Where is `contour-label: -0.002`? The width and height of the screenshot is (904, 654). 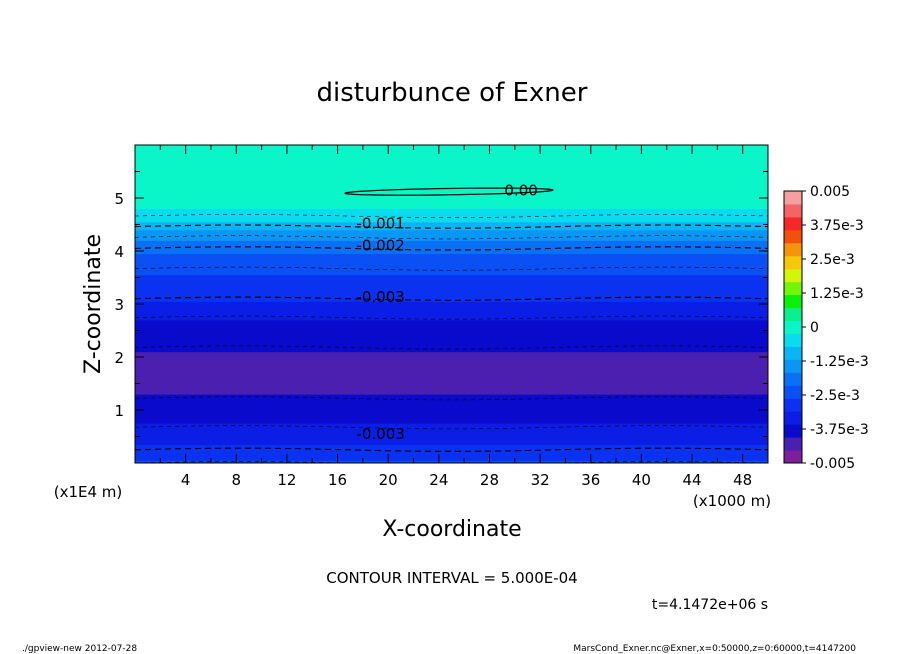 contour-label: -0.002 is located at coordinates (380, 246).